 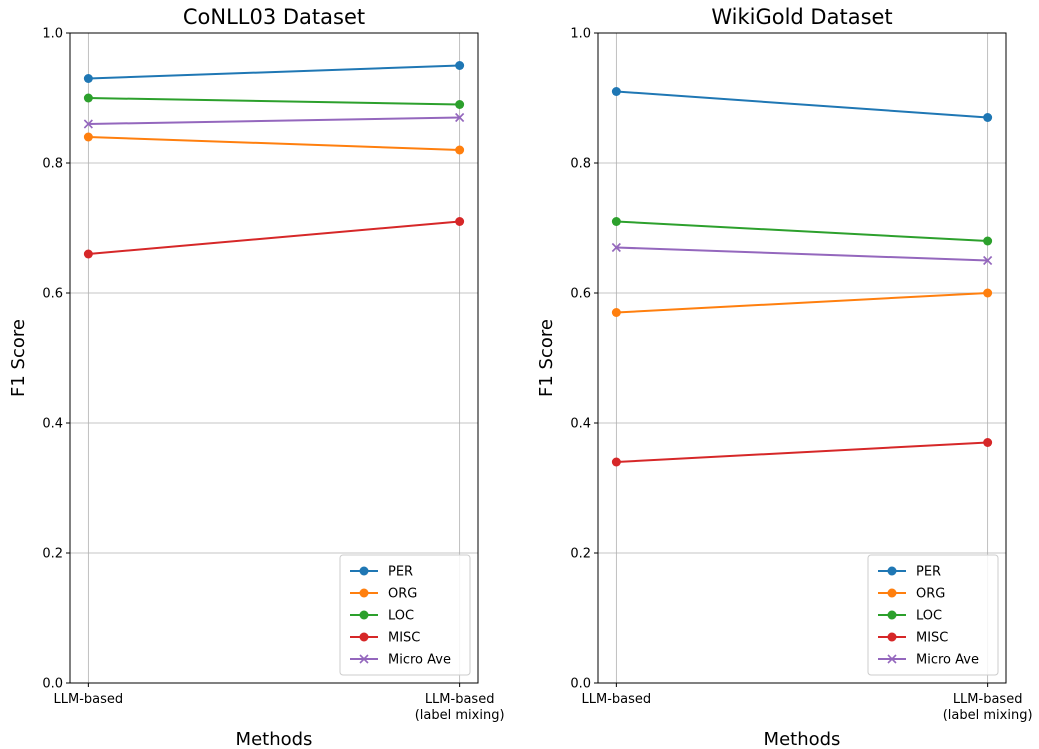 I want to click on chart-title: CoNLL03 Dataset, so click(x=274, y=17).